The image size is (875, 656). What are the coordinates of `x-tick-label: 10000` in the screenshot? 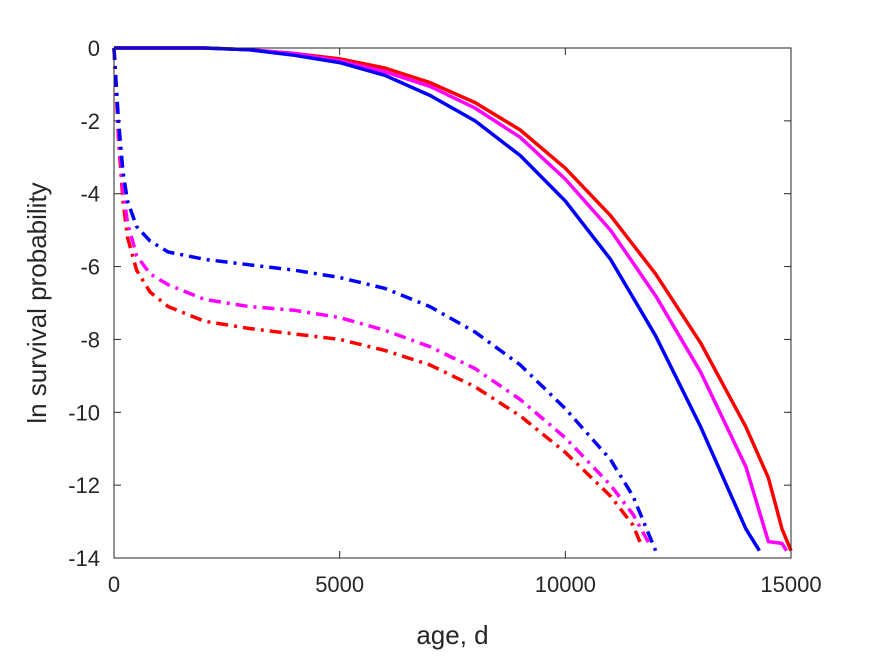 It's located at (565, 584).